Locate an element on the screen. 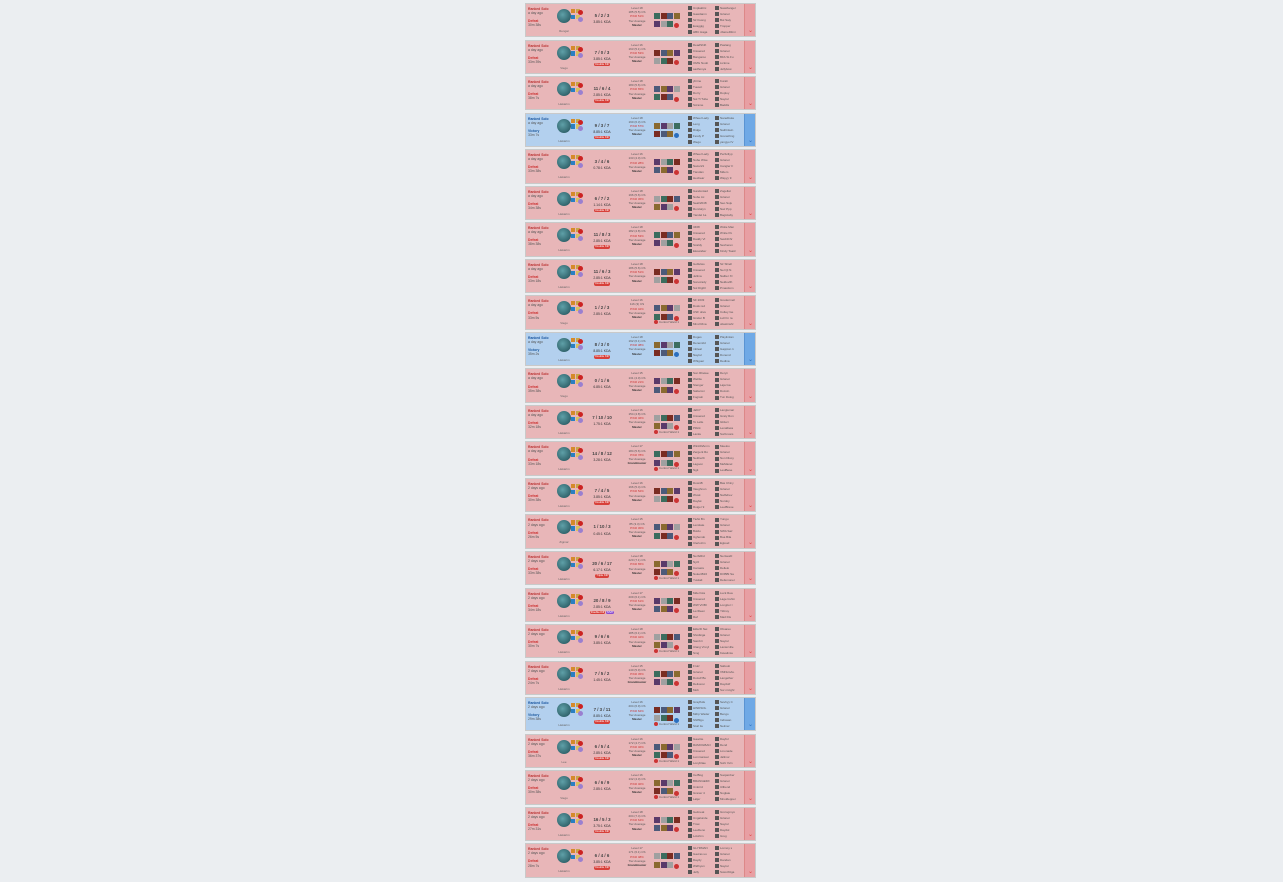 Image resolution: width=1283 pixels, height=882 pixels. player-entry: LeslBese is located at coordinates (728, 470).